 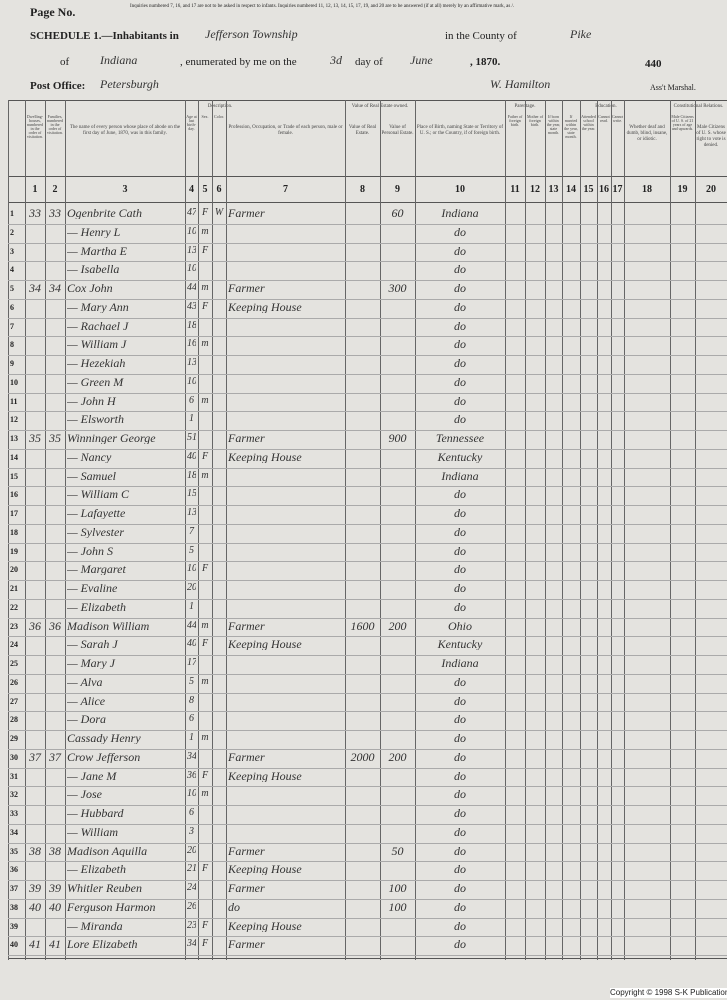 I want to click on line-number: 16, so click(x=14, y=495).